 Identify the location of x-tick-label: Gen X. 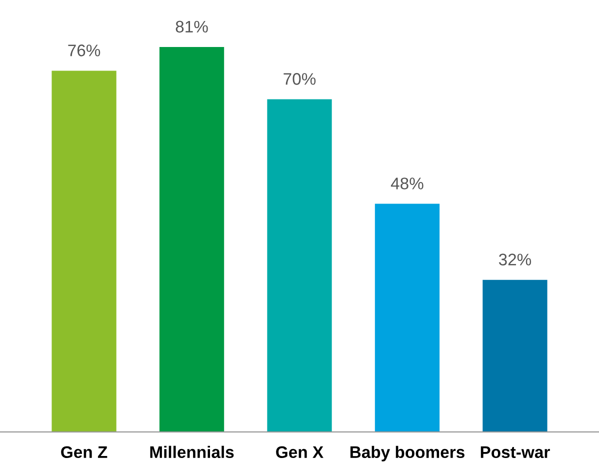
(300, 452).